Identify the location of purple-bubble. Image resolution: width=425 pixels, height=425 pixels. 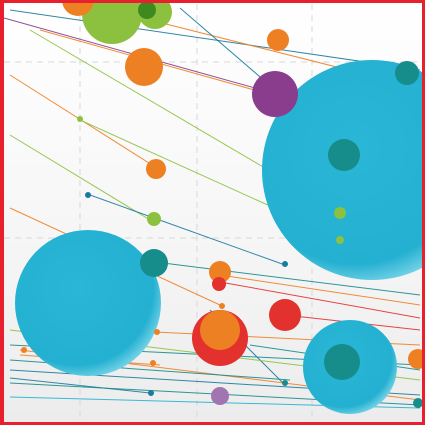
(275, 94).